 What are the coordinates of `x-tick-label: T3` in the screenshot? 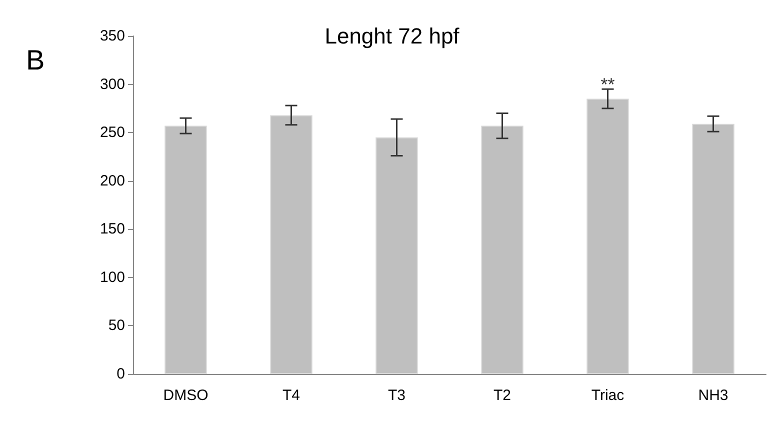 It's located at (397, 395).